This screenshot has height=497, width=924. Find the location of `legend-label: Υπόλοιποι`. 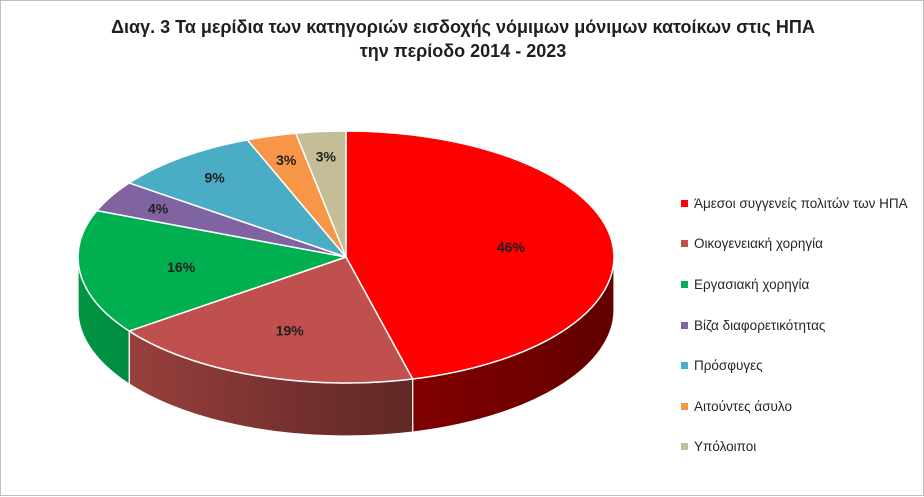

legend-label: Υπόλοιποι is located at coordinates (725, 447).